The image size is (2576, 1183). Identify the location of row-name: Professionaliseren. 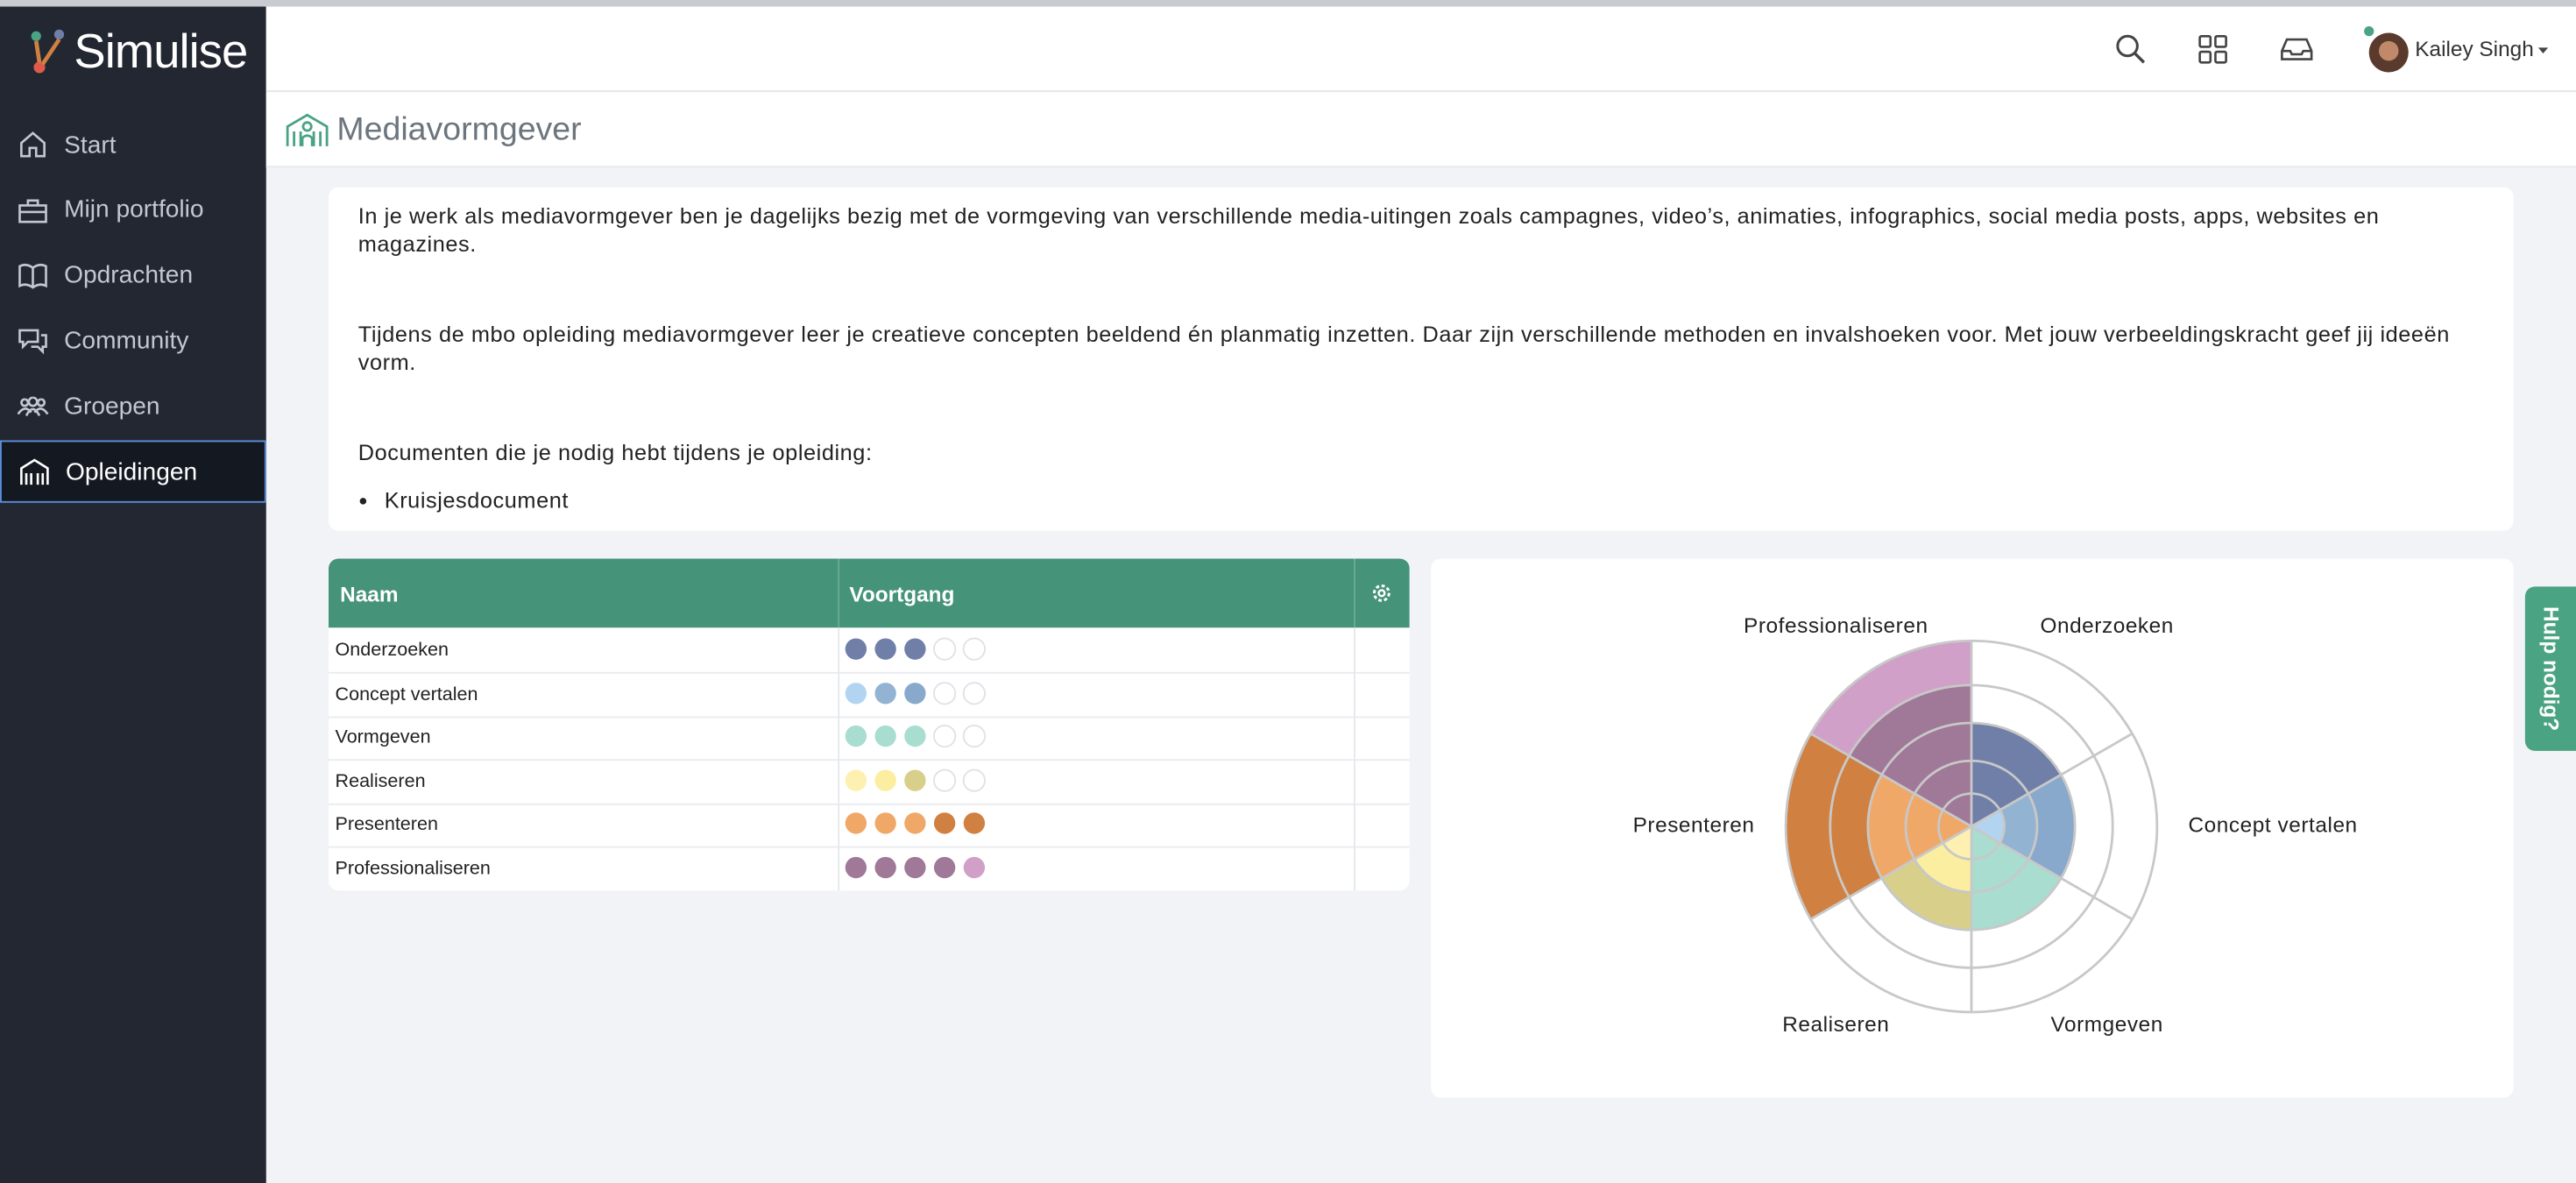
(413, 870).